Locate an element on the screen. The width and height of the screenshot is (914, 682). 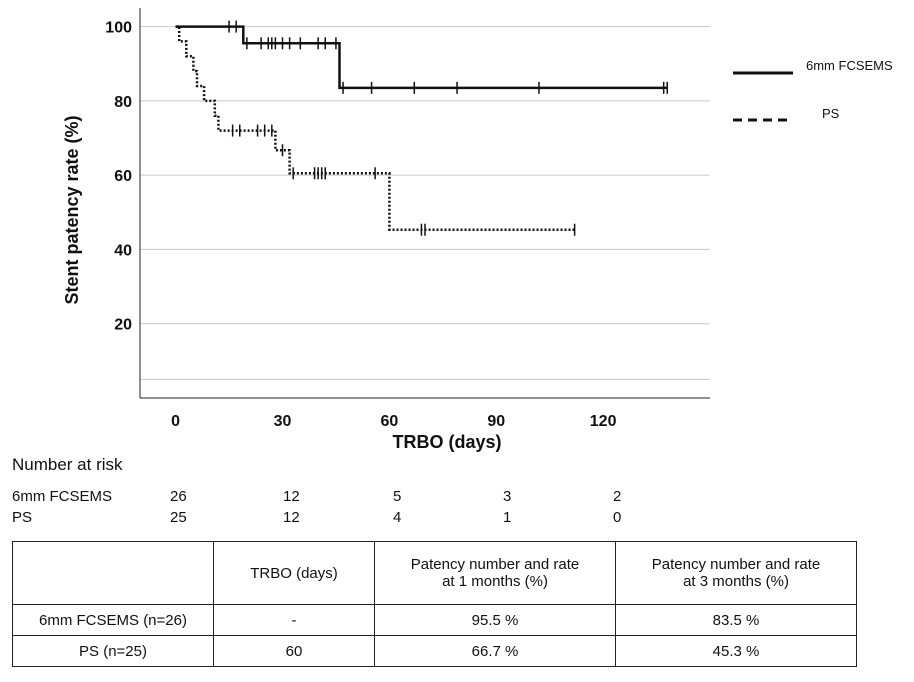
table-cell: 60 is located at coordinates (294, 651).